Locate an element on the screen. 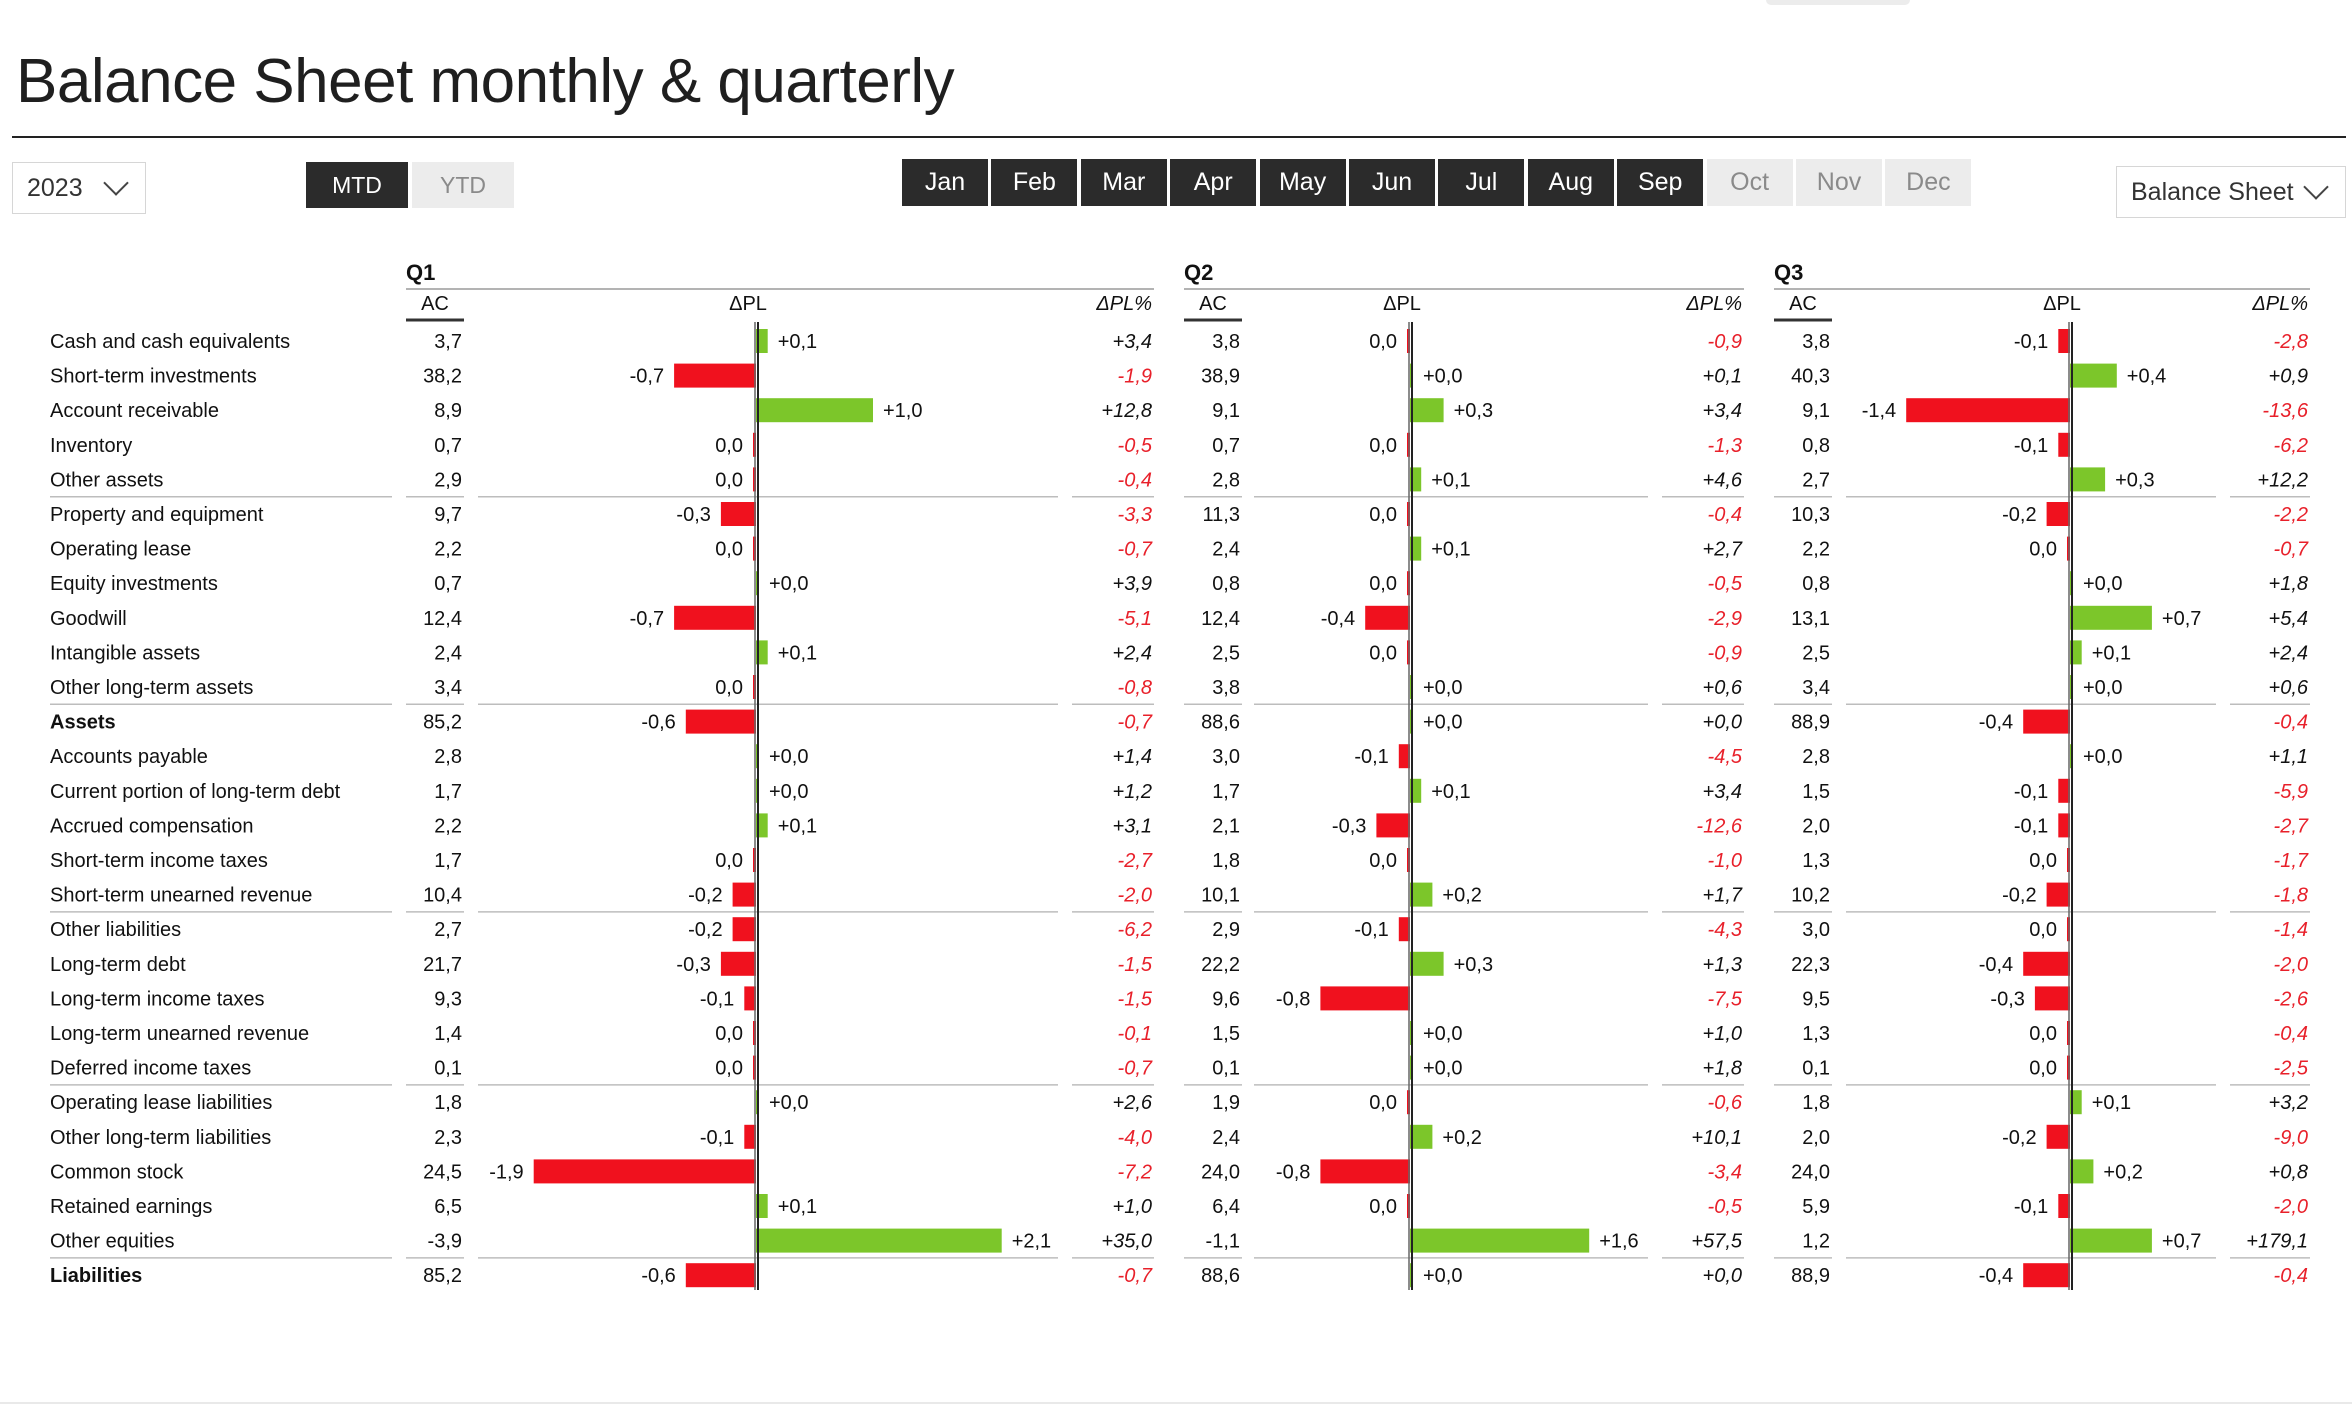 The height and width of the screenshot is (1404, 2352). delta-percent: -5,9 is located at coordinates (2291, 792).